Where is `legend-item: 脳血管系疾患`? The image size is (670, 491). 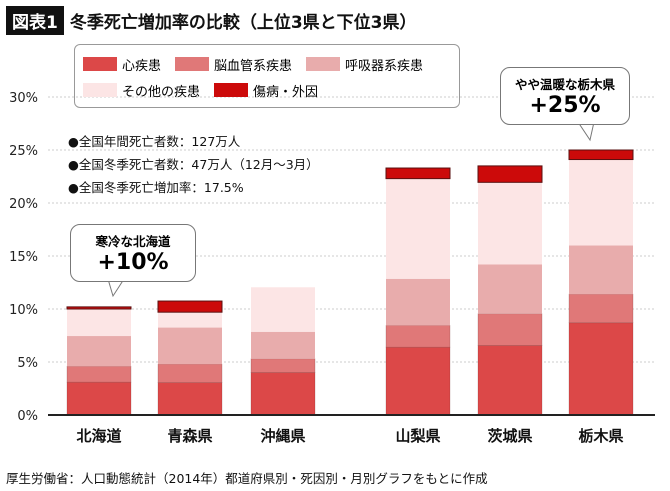
legend-item: 脳血管系疾患 is located at coordinates (233, 64).